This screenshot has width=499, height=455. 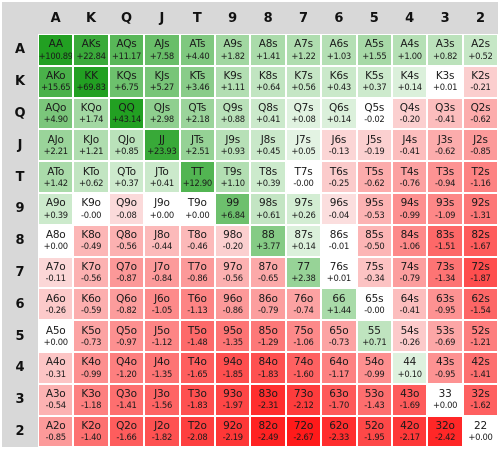 I want to click on hand-cell-75s: 75s -0.34, so click(x=374, y=272).